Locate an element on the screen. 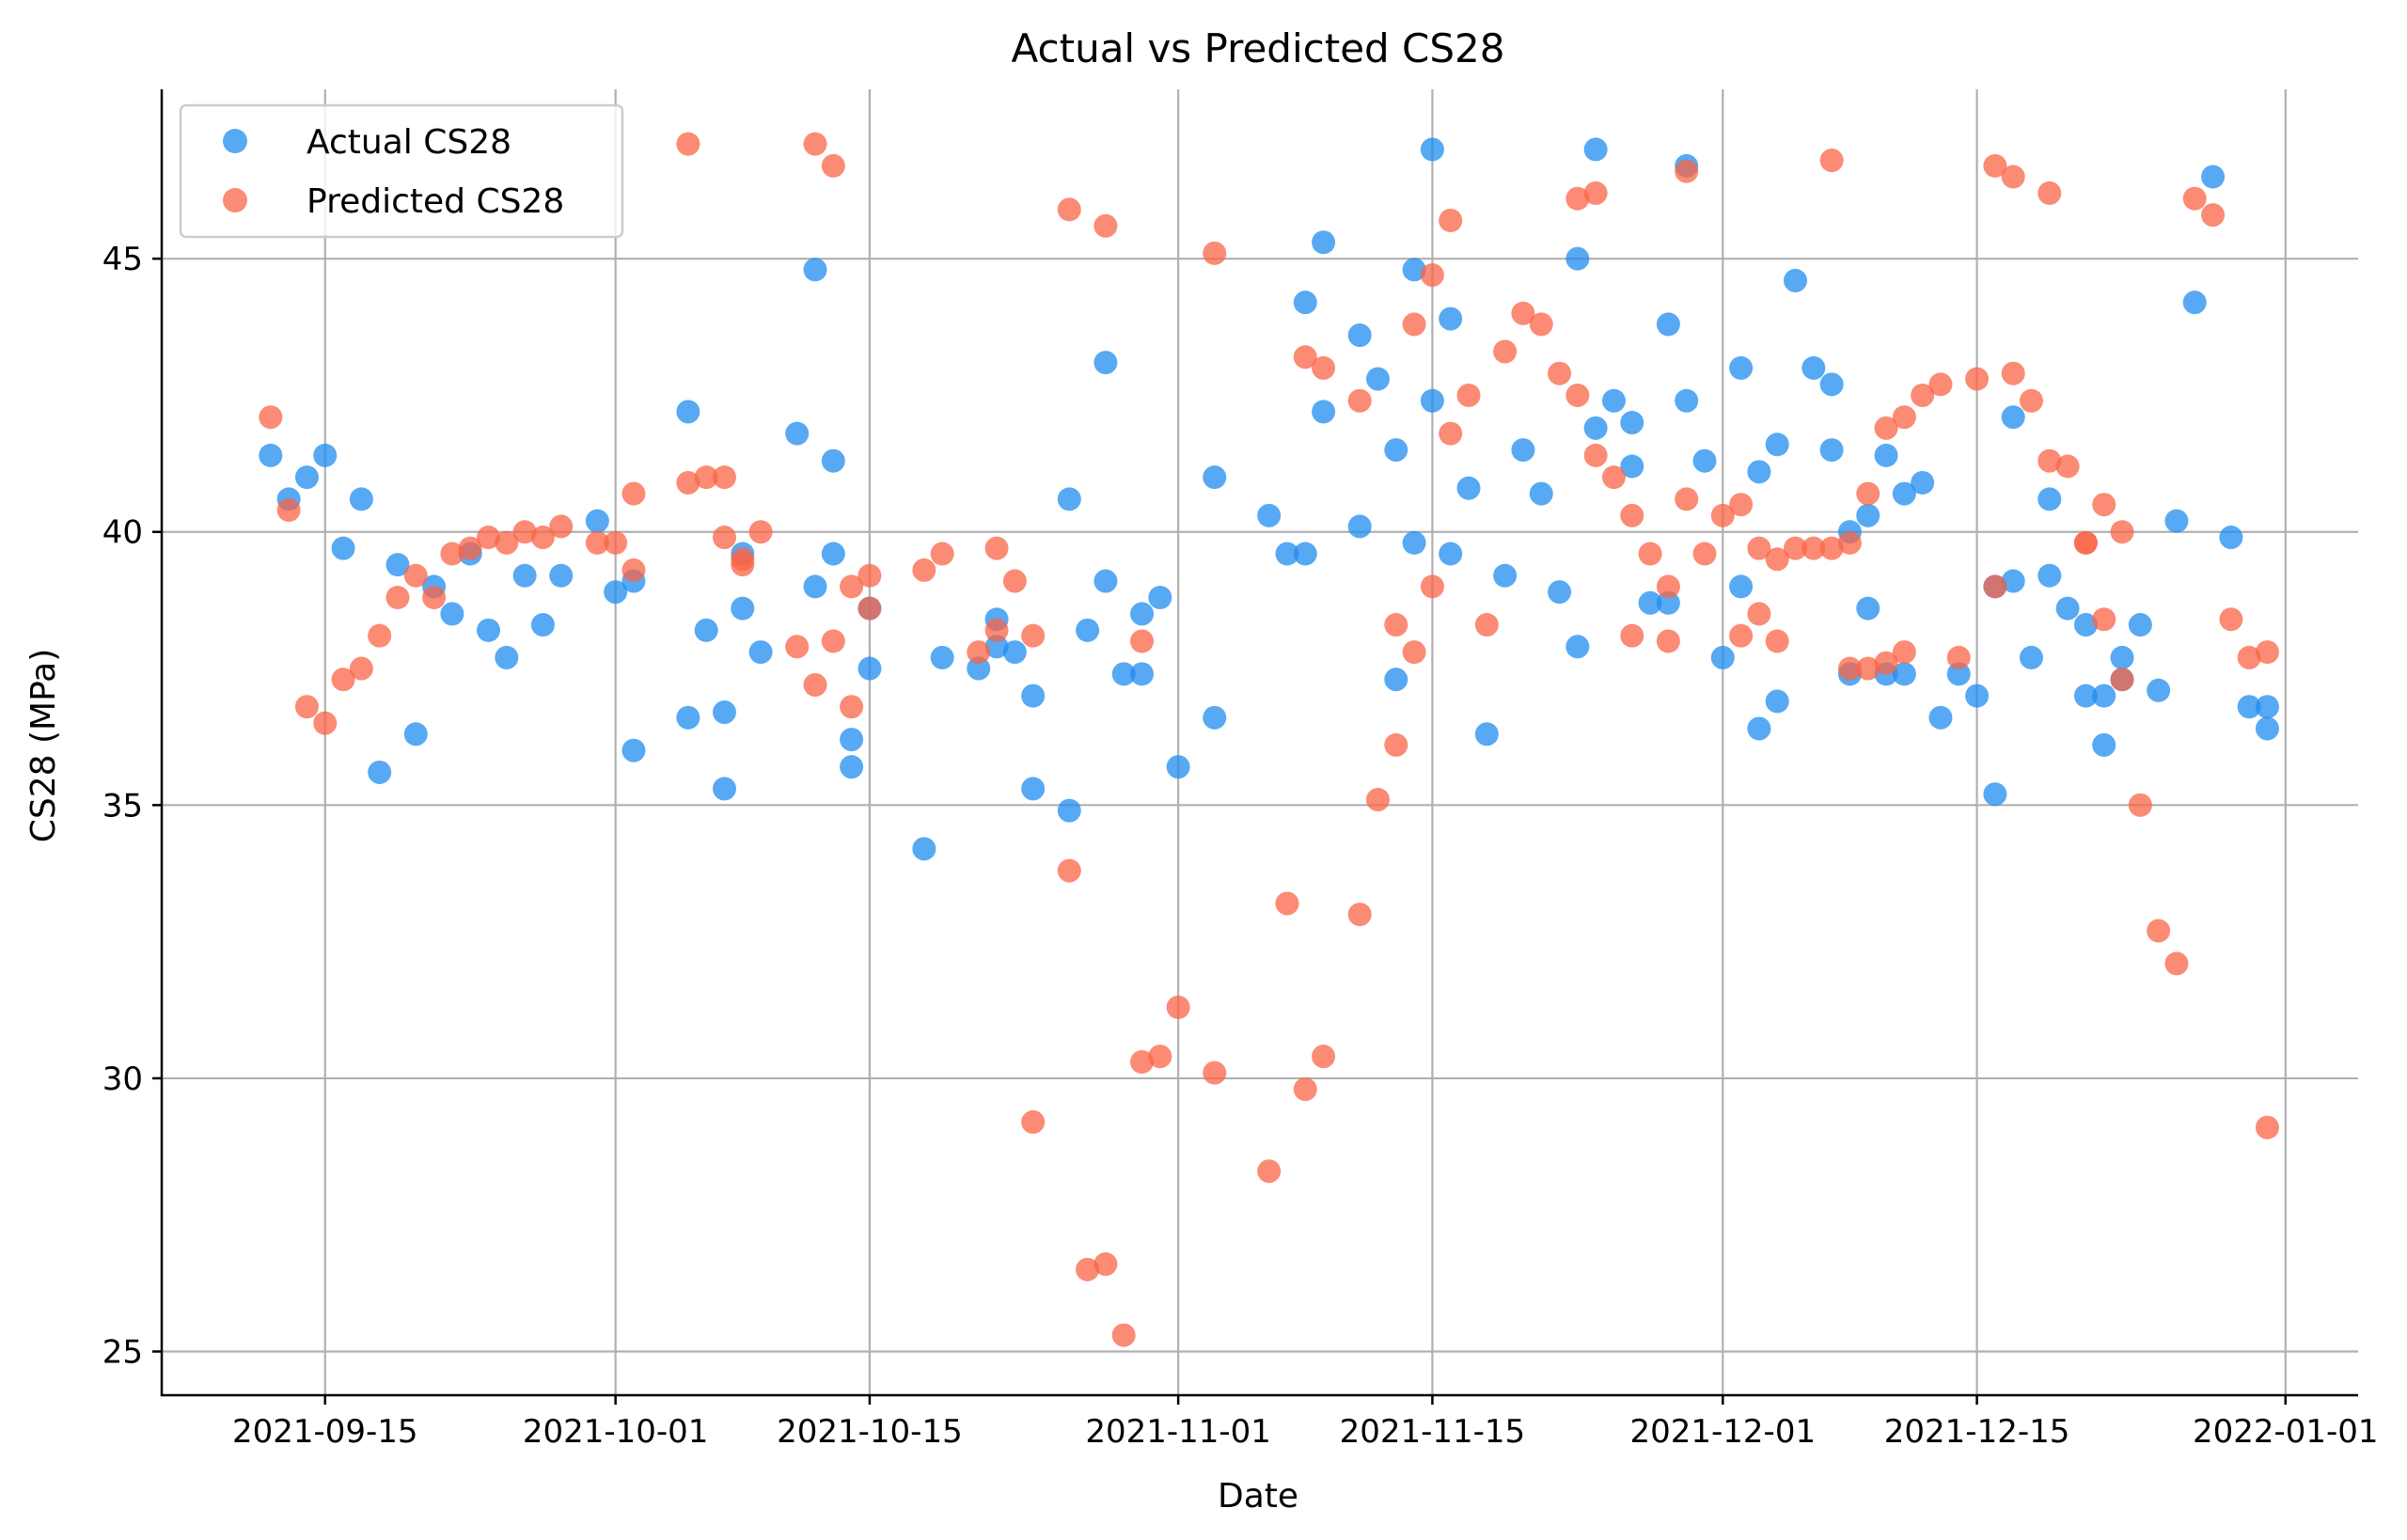  x-tick-label: 2021-10-01 is located at coordinates (616, 1432).